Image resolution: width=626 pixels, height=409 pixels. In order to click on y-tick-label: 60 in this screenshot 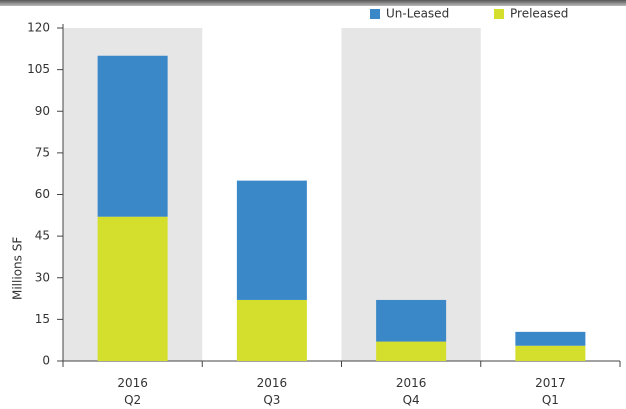, I will do `click(42, 194)`.